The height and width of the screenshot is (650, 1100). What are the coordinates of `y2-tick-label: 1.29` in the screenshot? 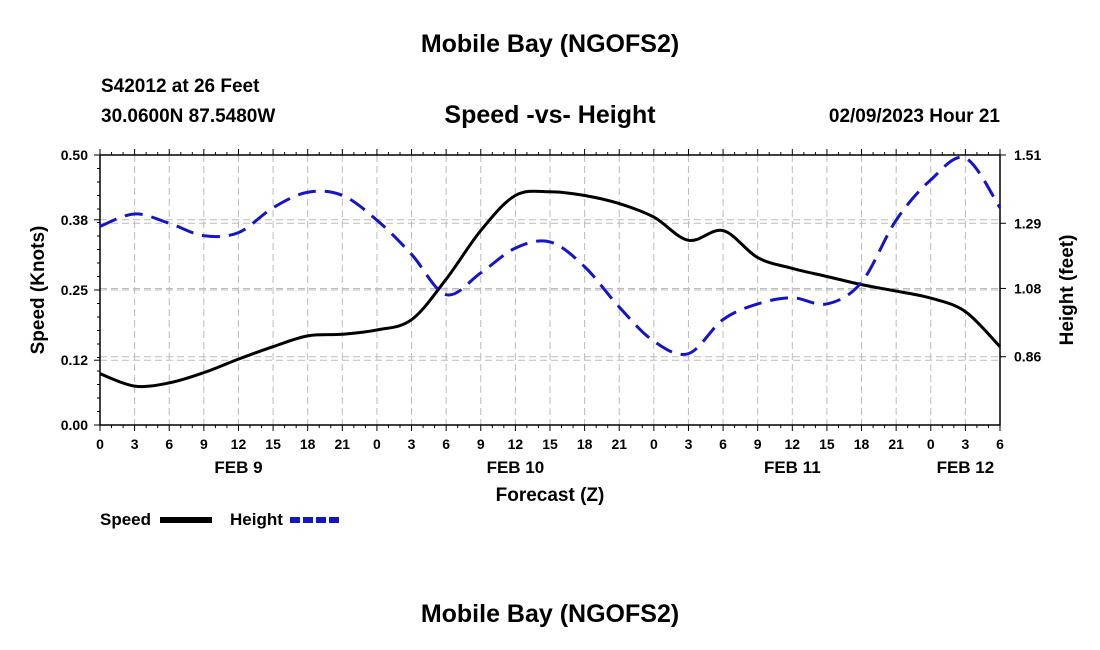 It's located at (1027, 223).